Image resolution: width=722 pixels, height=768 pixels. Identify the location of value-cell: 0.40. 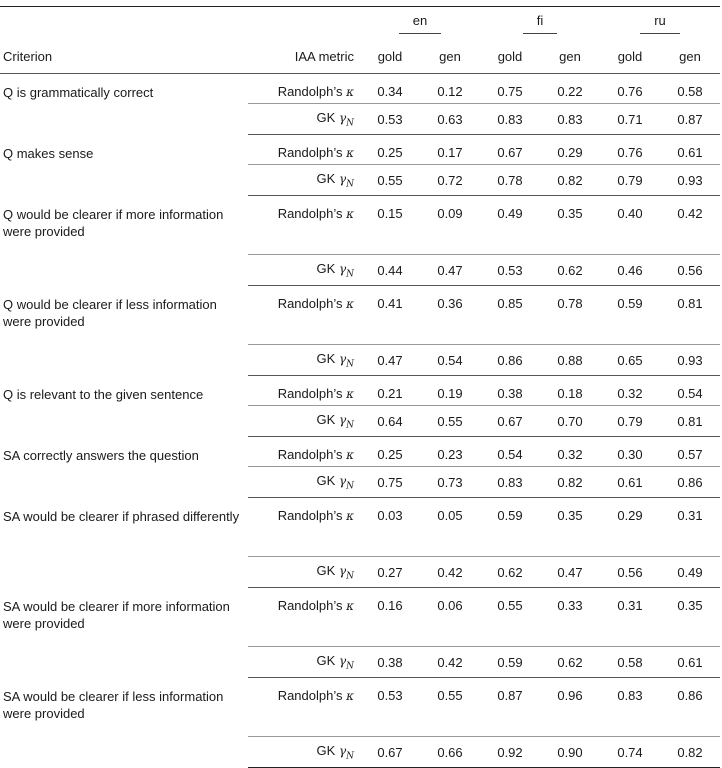
(630, 213).